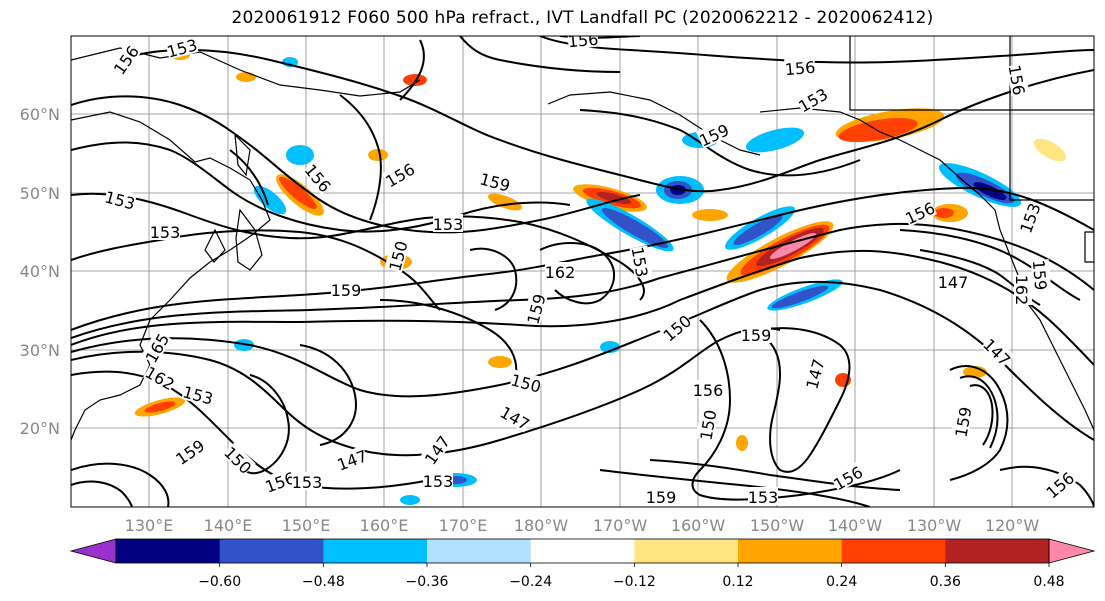 The image size is (1105, 601). I want to click on contour-label: 147, so click(953, 282).